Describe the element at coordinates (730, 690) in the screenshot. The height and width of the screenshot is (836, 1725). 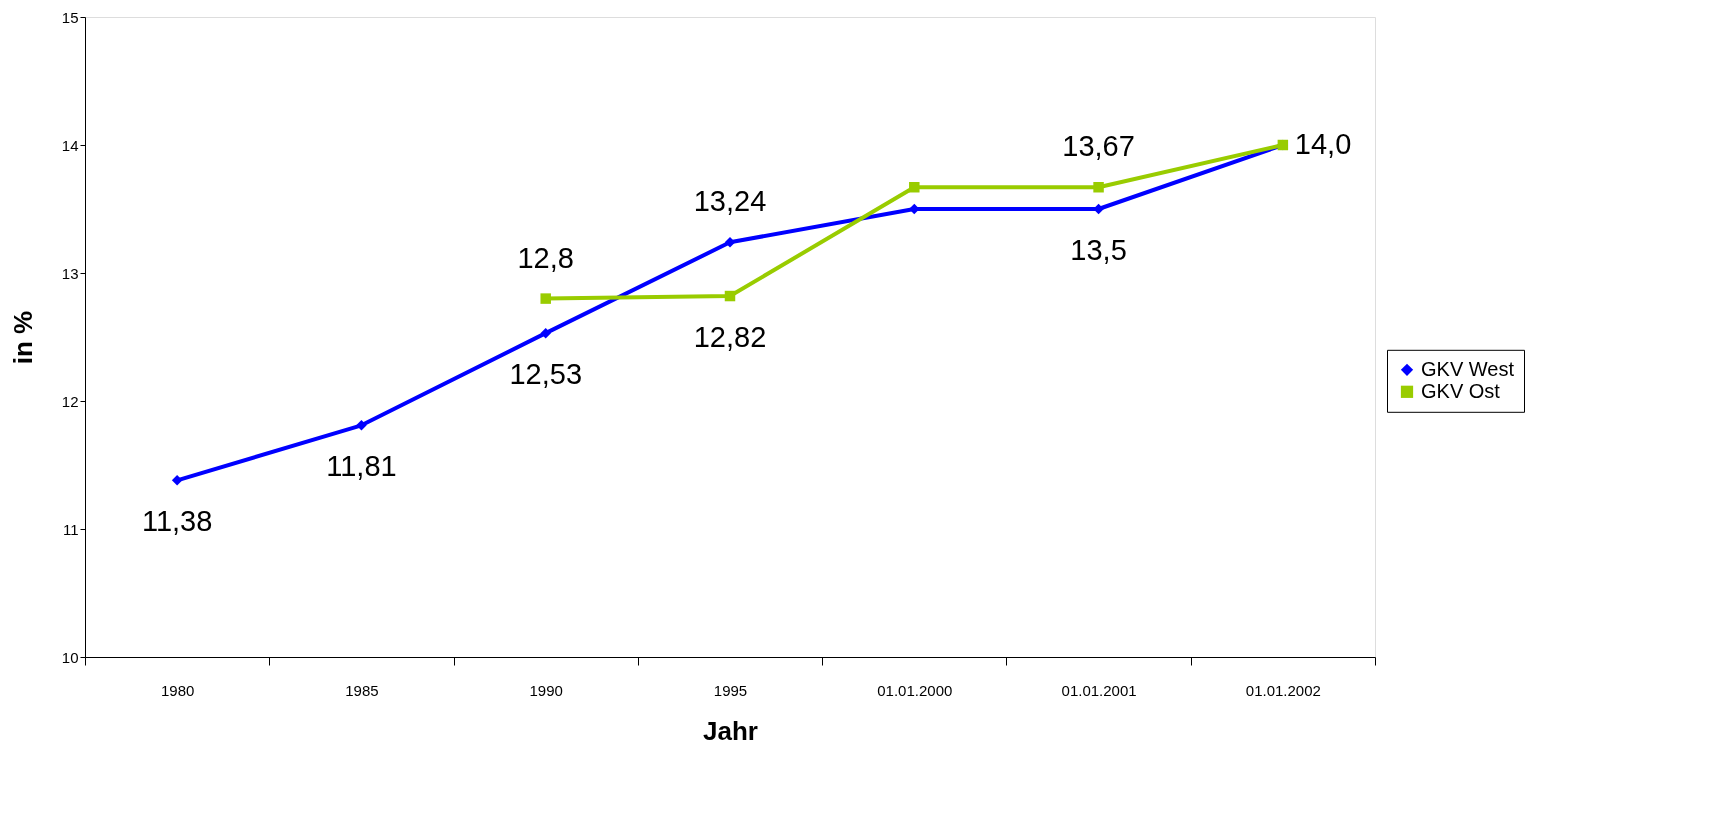
I see `x-tick-label: 1995` at that location.